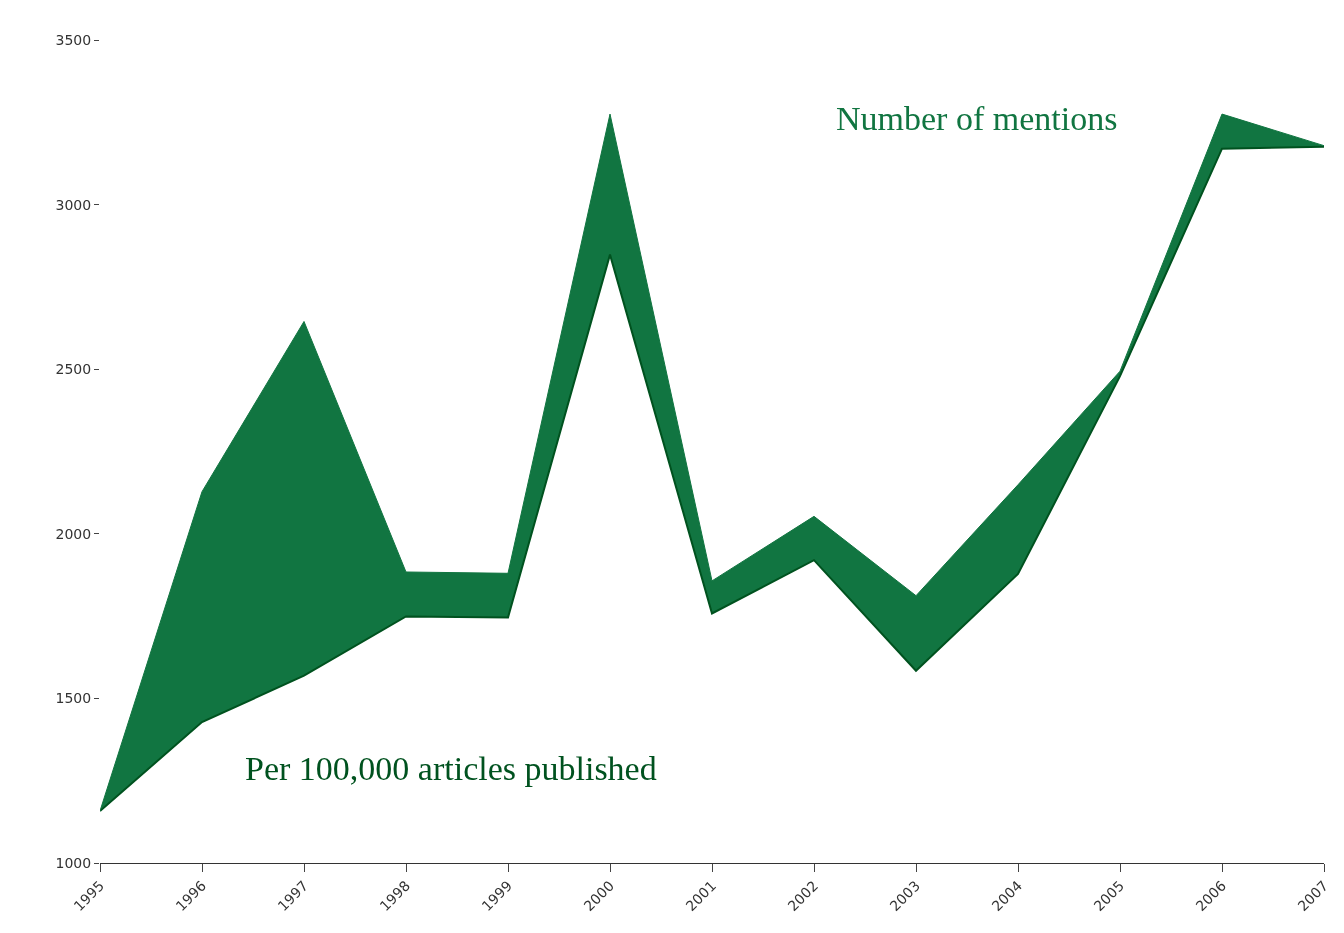 The width and height of the screenshot is (1344, 933). Describe the element at coordinates (73, 39) in the screenshot. I see `y-tick-label: 3500` at that location.